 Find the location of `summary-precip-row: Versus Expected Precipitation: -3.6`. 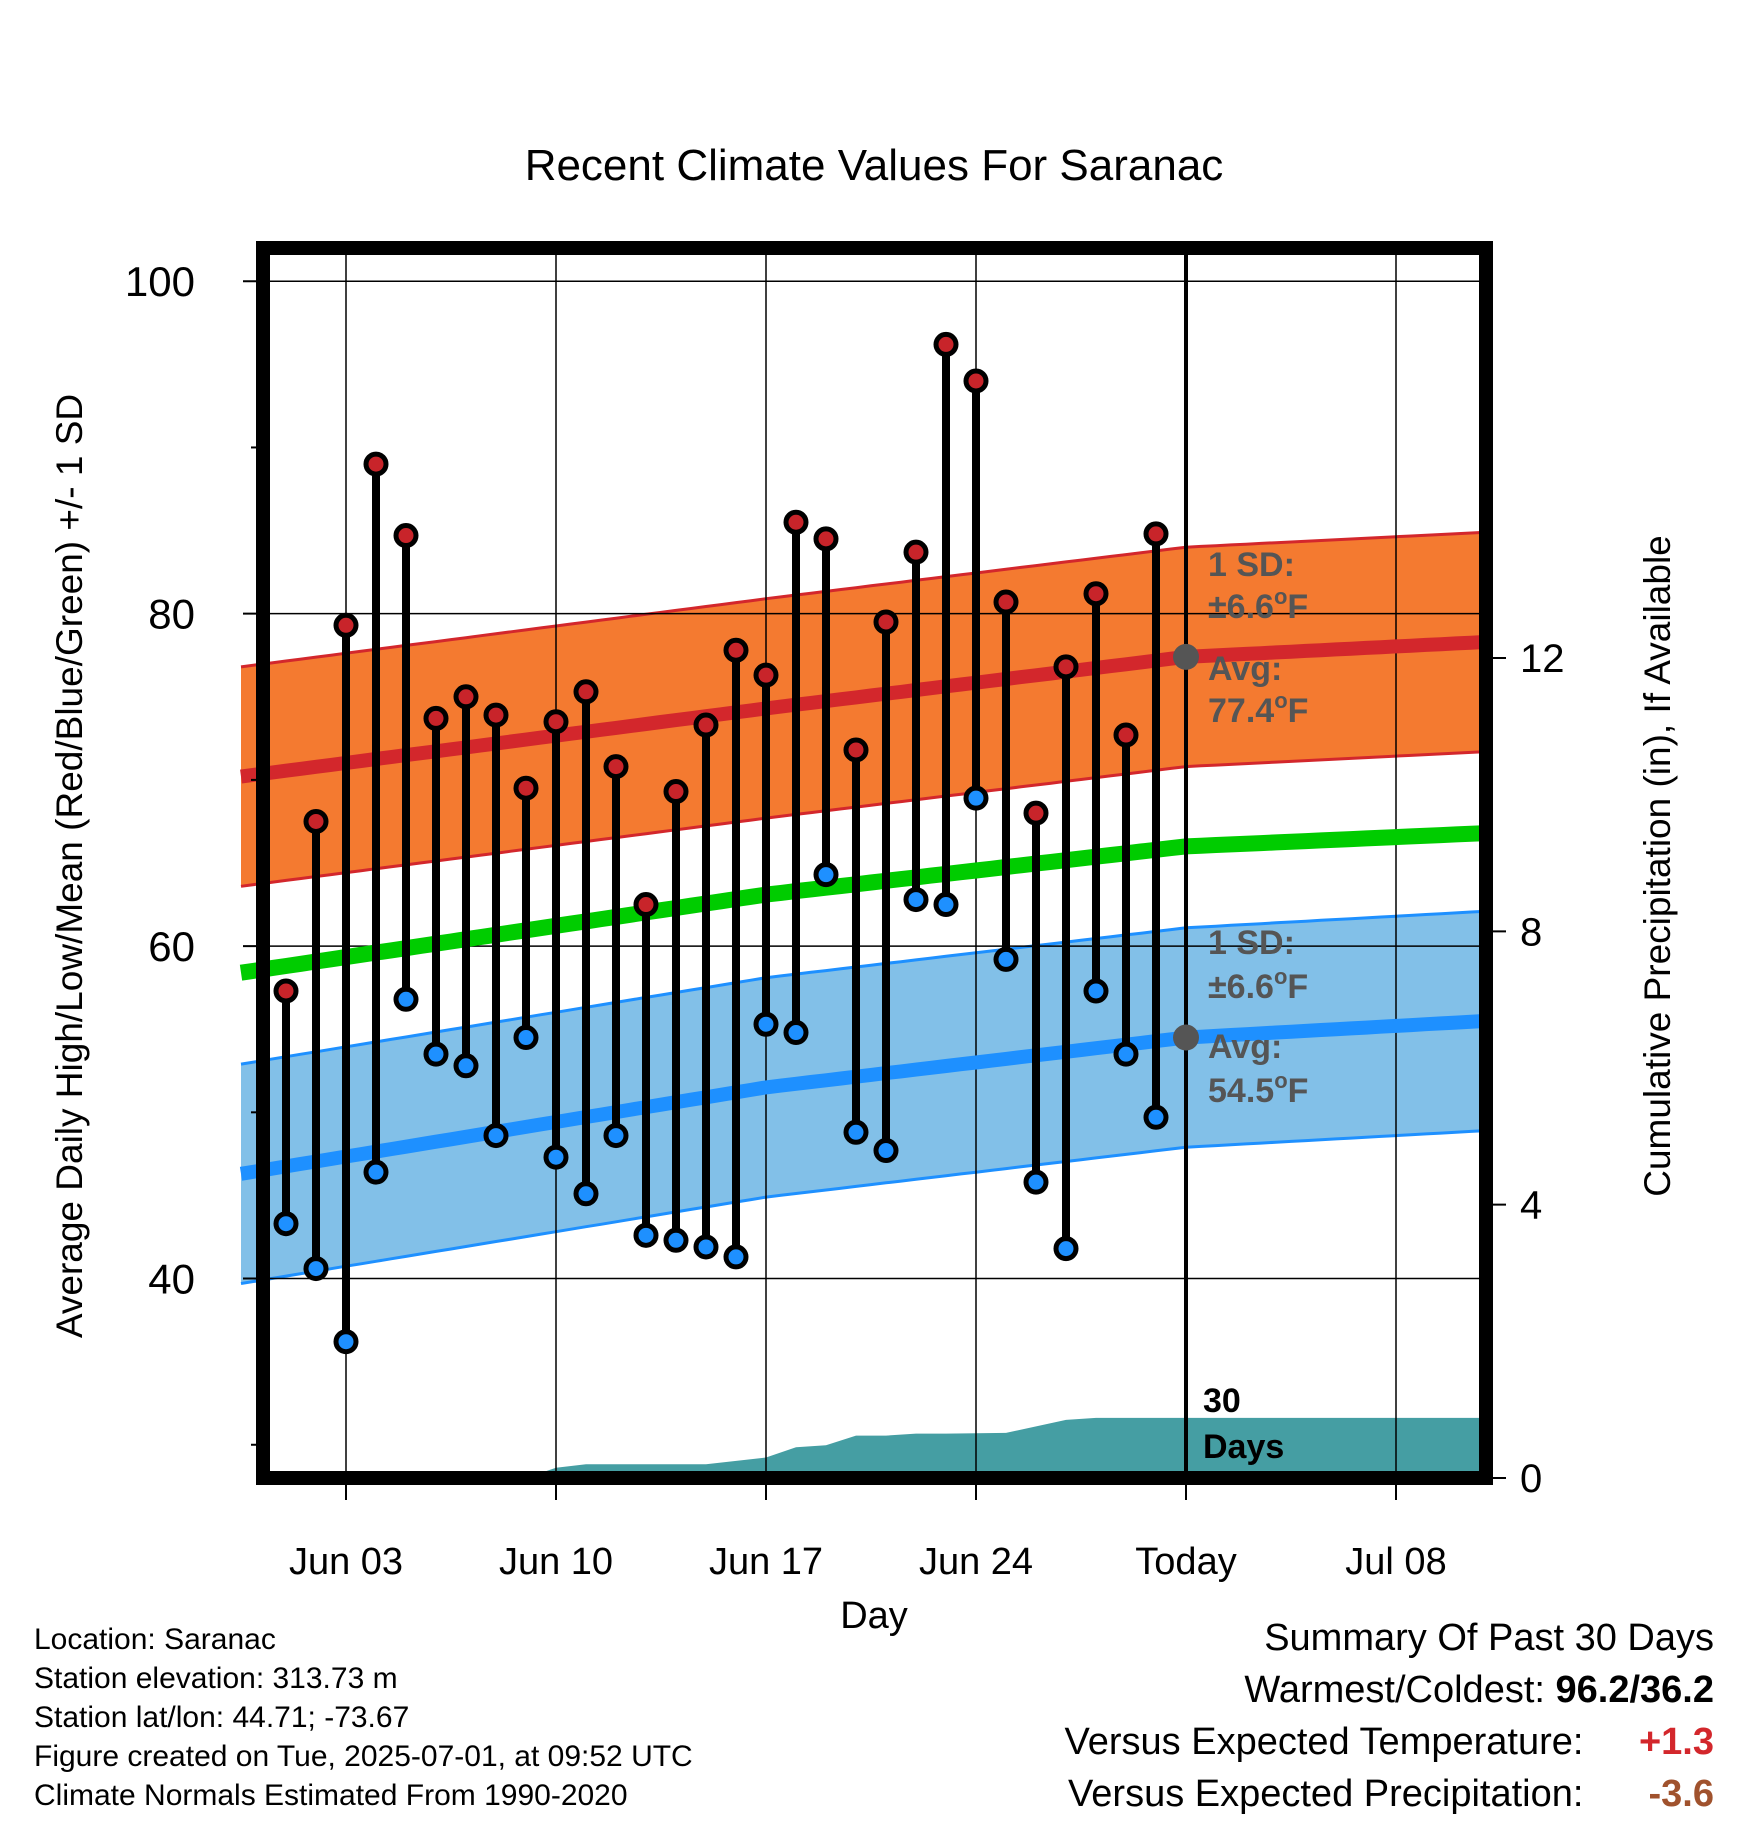

summary-precip-row: Versus Expected Precipitation: -3.6 is located at coordinates (1389, 1794).